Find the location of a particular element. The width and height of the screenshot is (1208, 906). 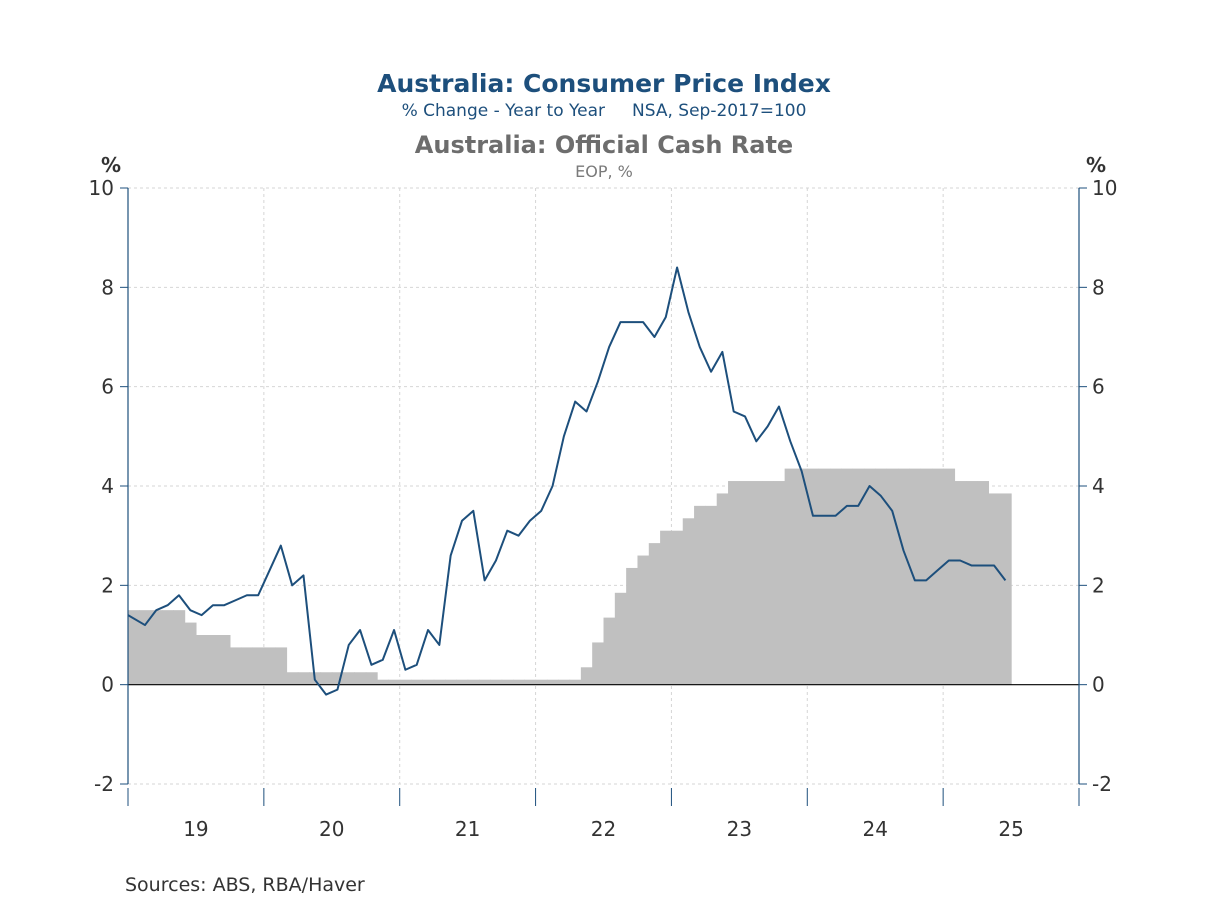

left-axis-unit: % is located at coordinates (111, 165).